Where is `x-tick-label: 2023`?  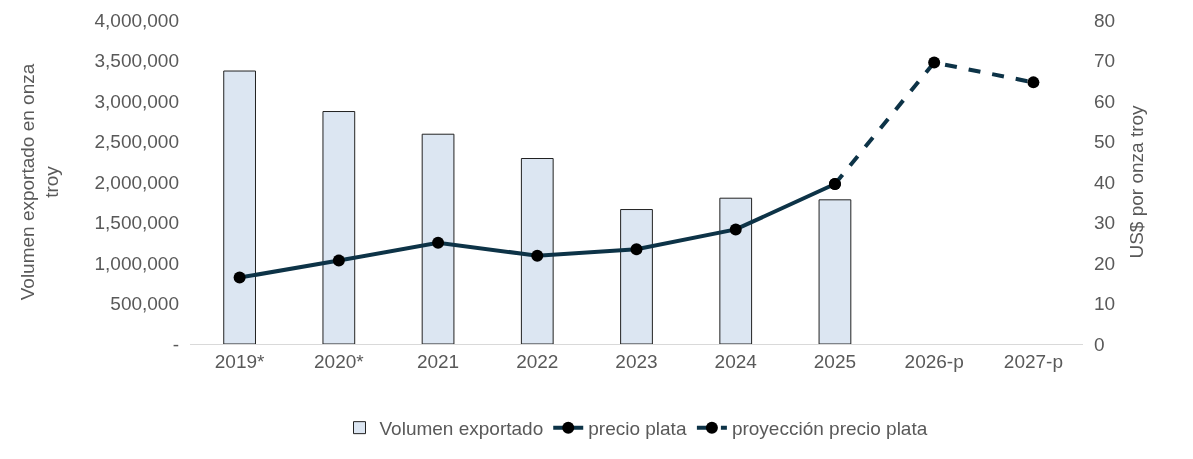
x-tick-label: 2023 is located at coordinates (636, 361).